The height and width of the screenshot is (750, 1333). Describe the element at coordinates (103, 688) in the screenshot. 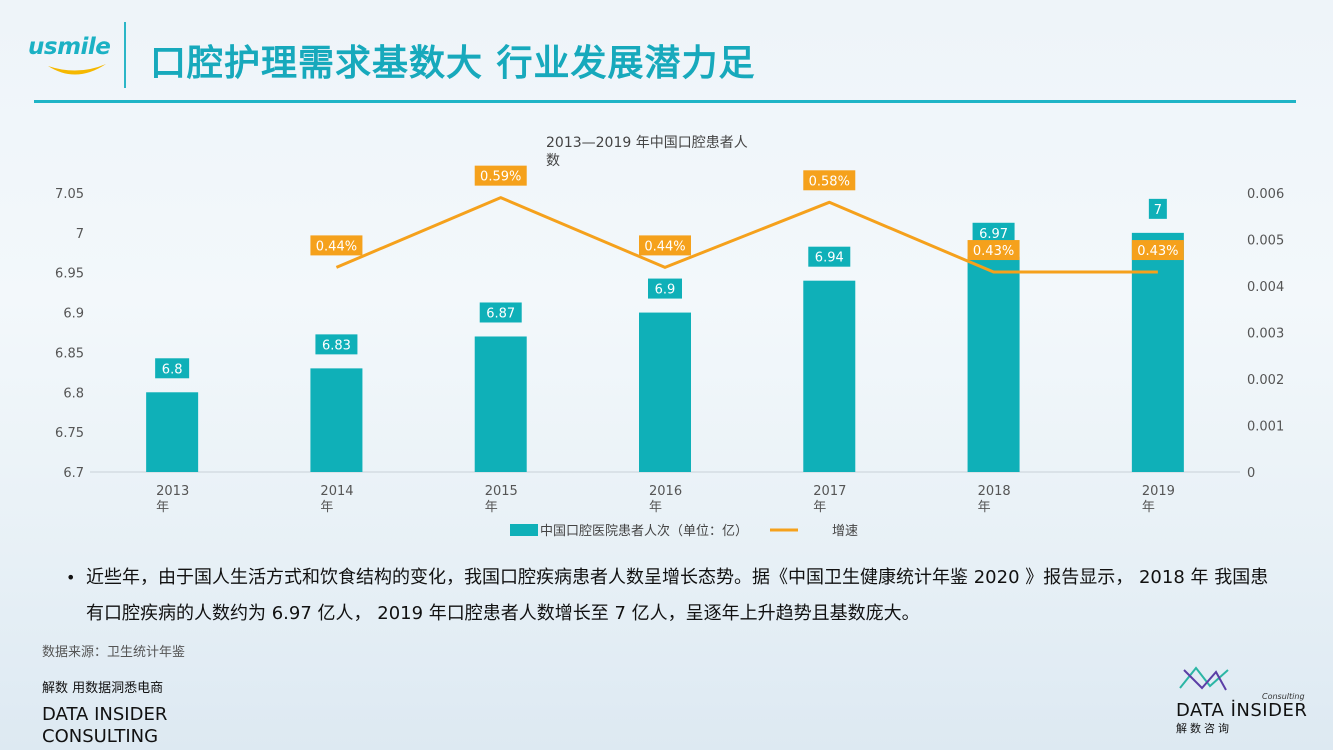

I see `footer-slogan: 解数 用数据洞悉电商` at that location.